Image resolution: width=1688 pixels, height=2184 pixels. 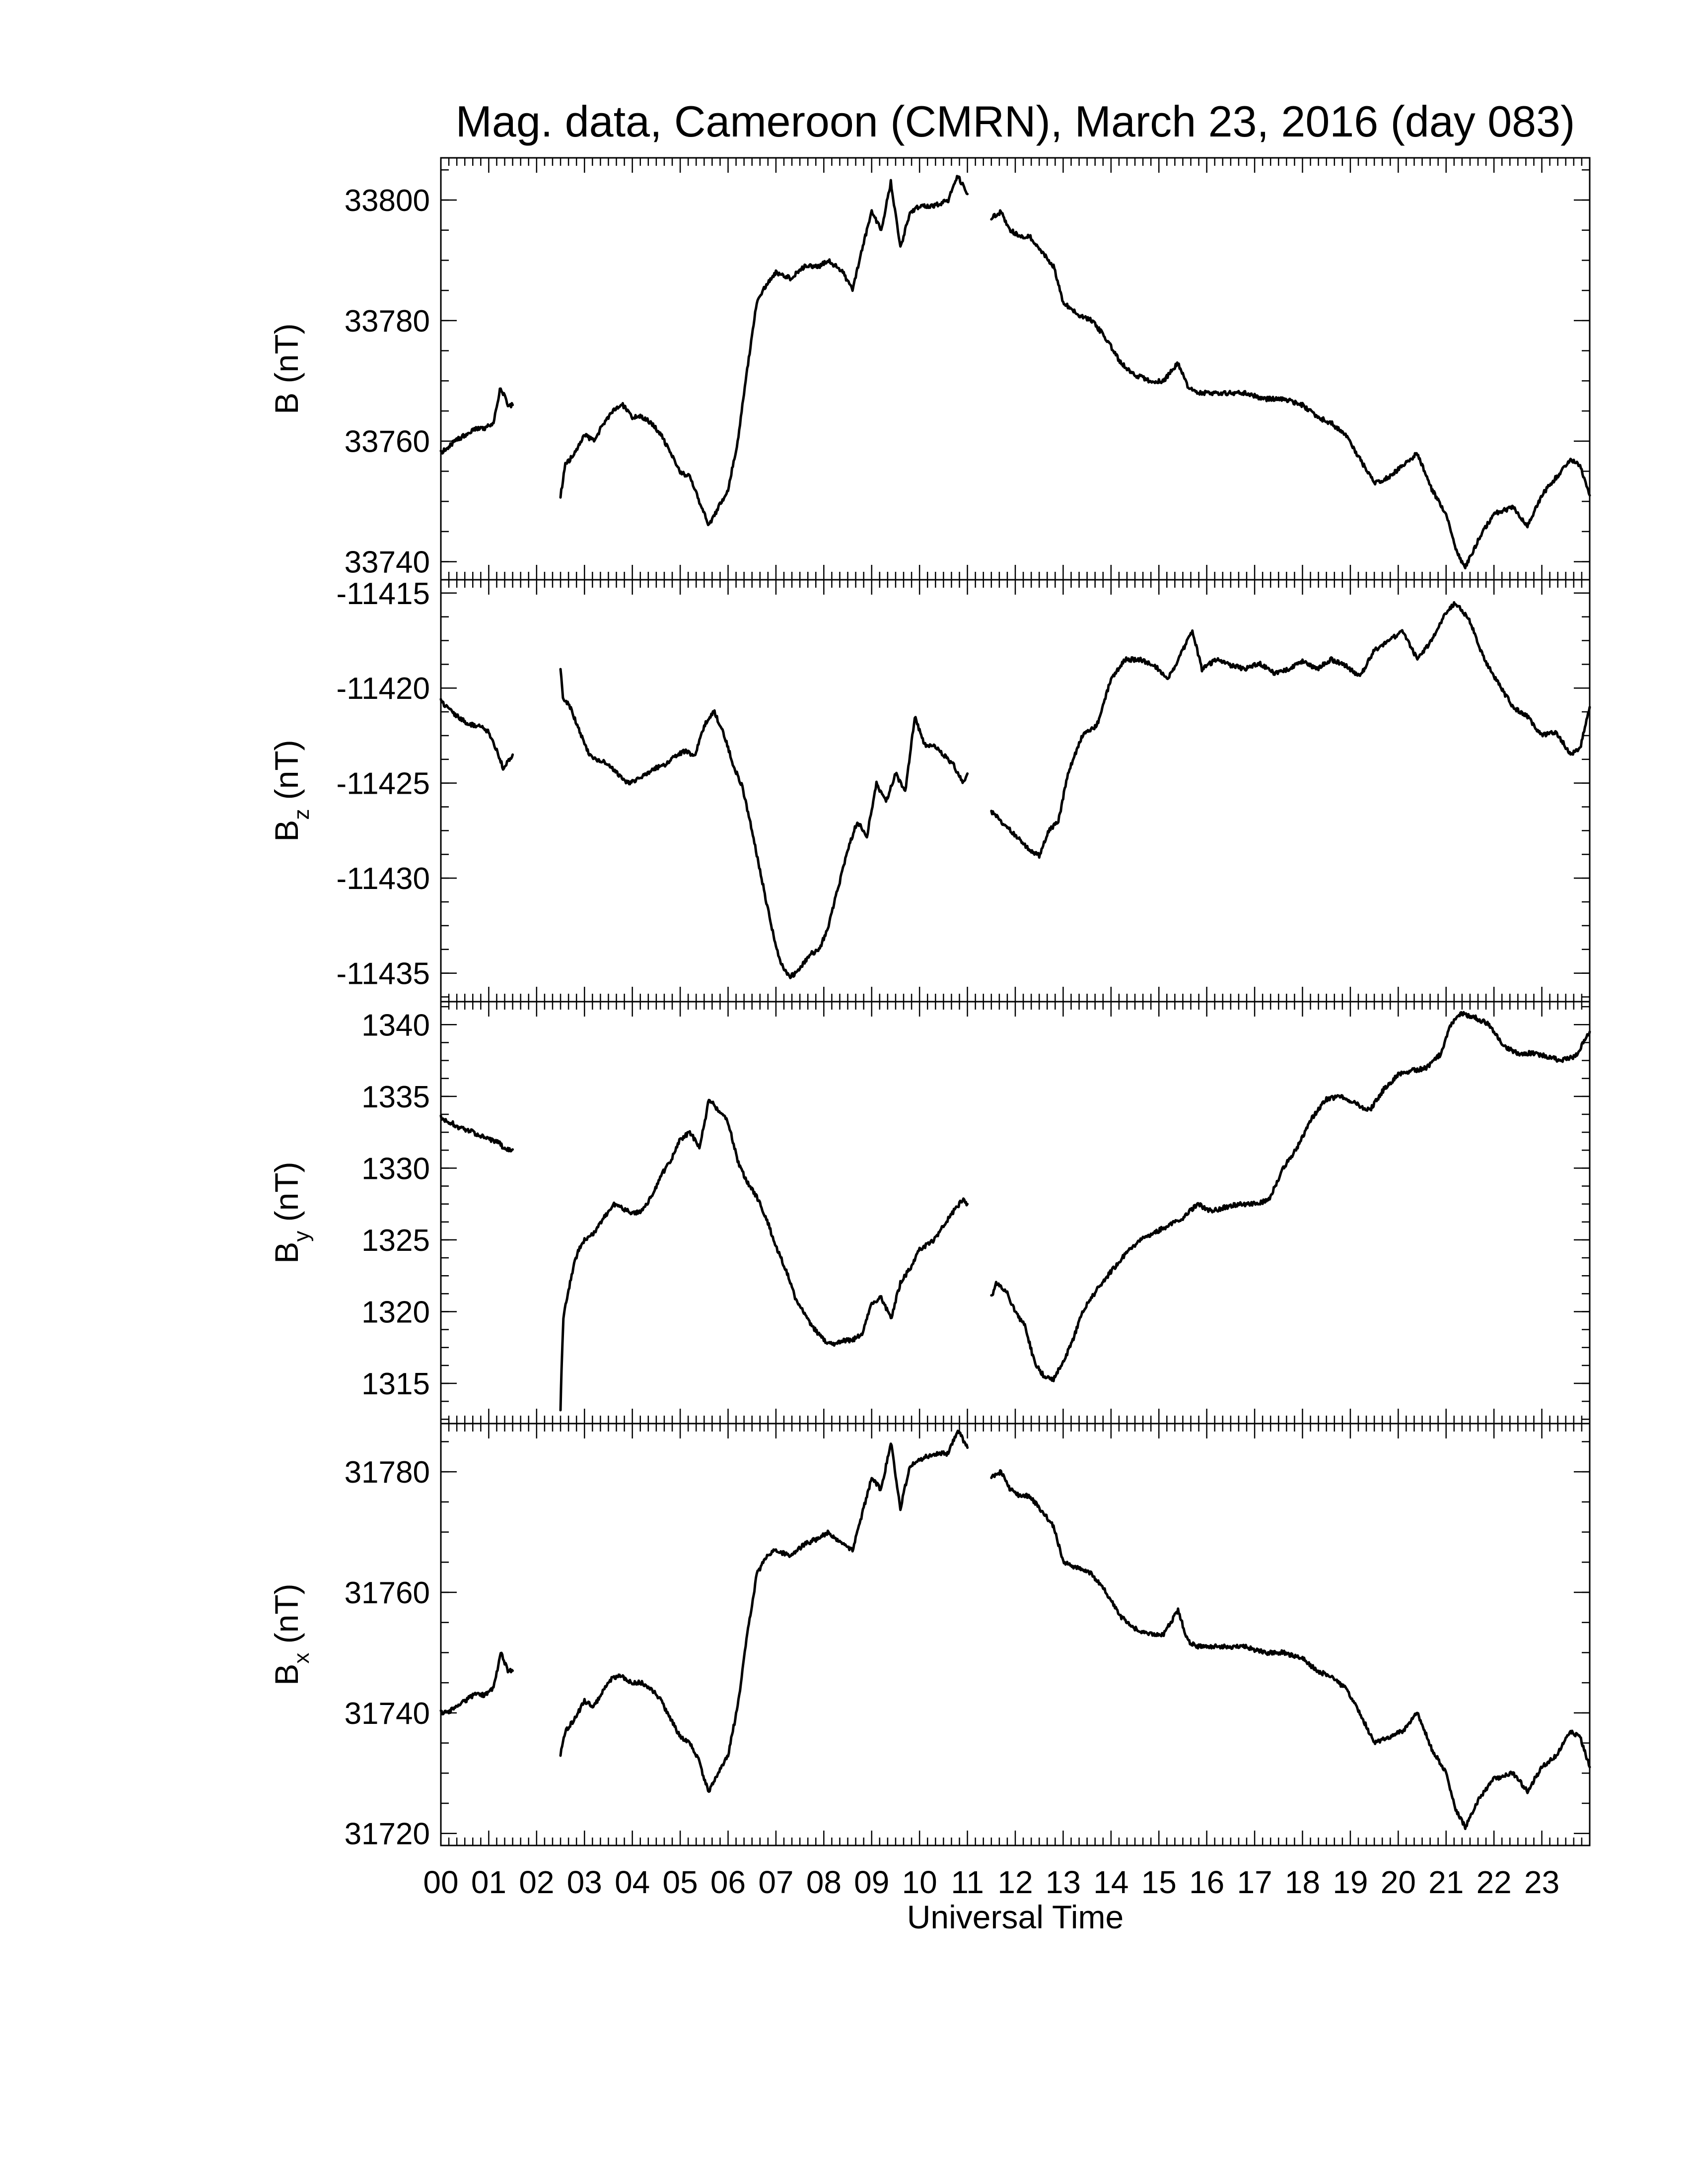 I want to click on y-axis-label-Bz: Bz (nT), so click(x=291, y=790).